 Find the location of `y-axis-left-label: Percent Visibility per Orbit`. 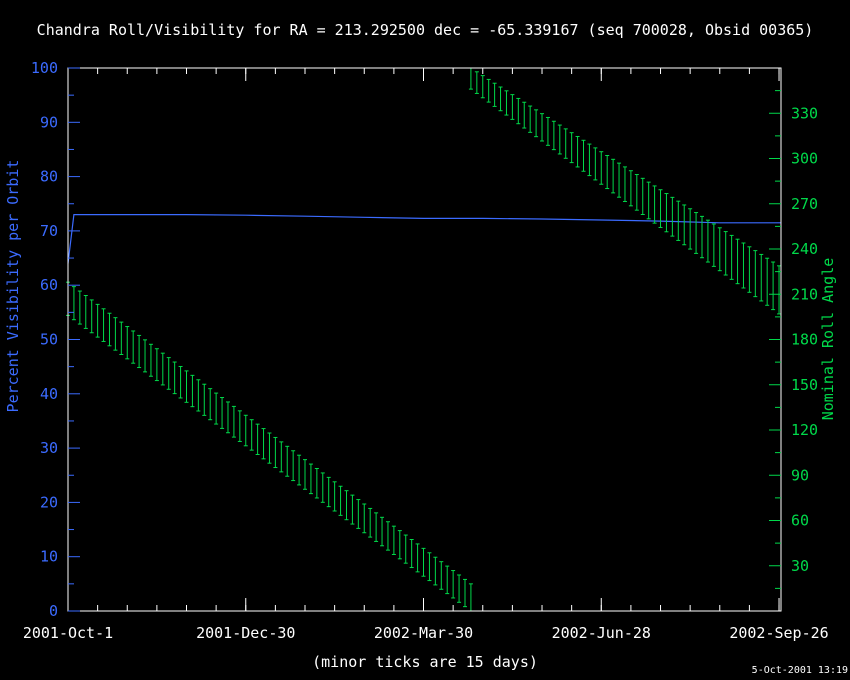

y-axis-left-label: Percent Visibility per Orbit is located at coordinates (13, 286).